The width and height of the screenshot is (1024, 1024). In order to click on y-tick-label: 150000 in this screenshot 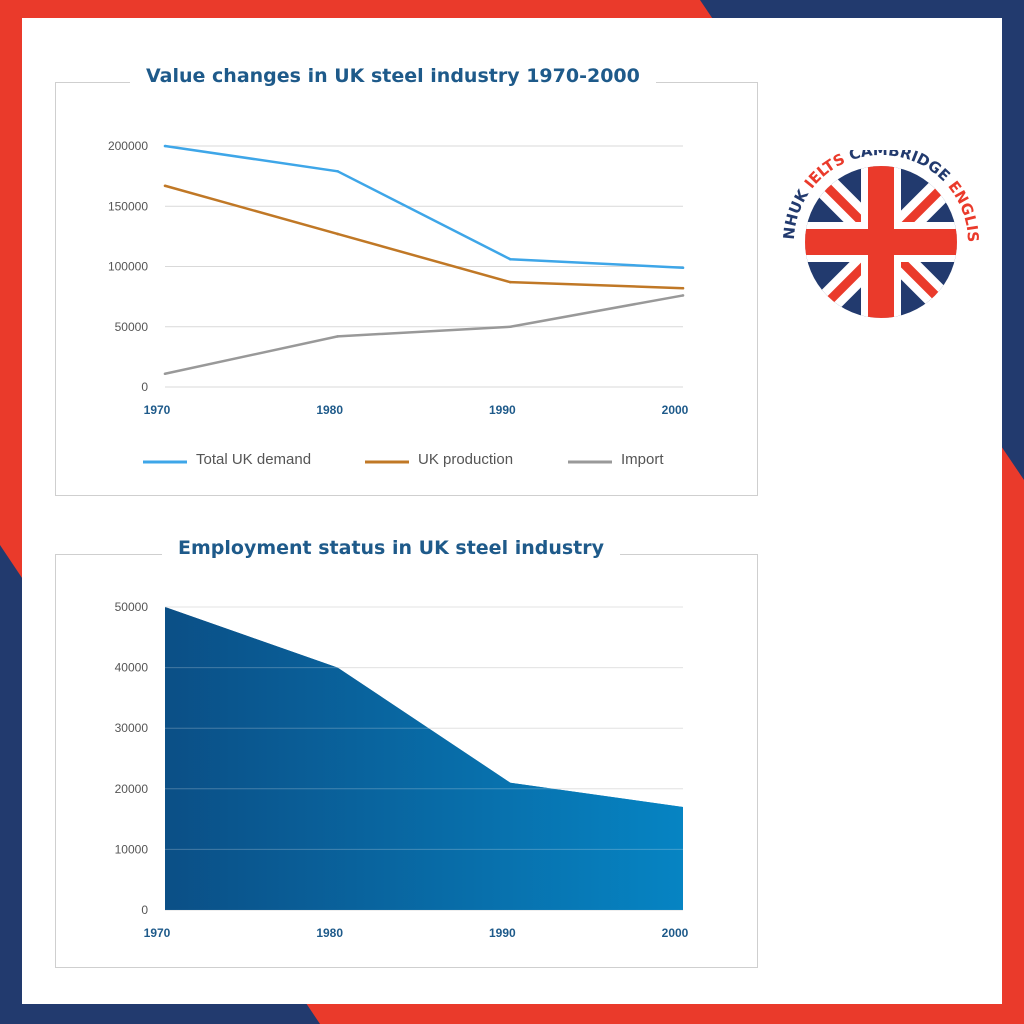, I will do `click(128, 206)`.